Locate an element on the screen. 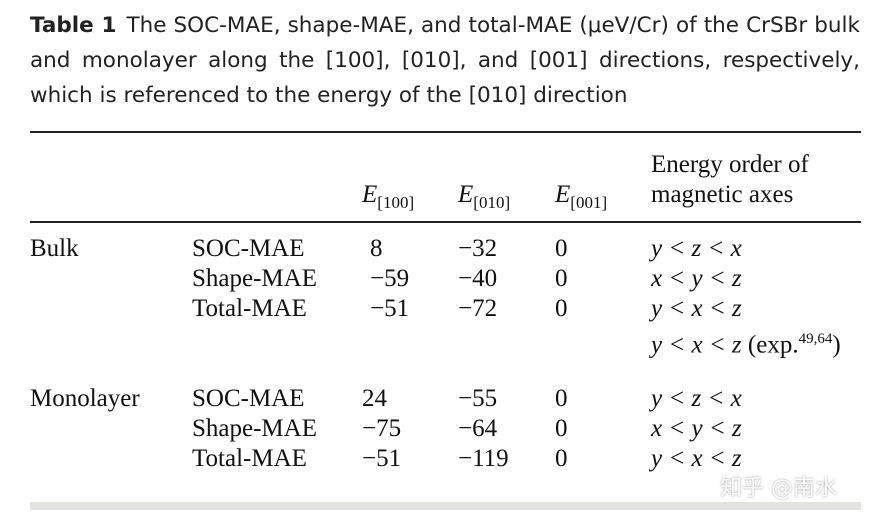 The height and width of the screenshot is (519, 877). header-cell: E[010] is located at coordinates (484, 199).